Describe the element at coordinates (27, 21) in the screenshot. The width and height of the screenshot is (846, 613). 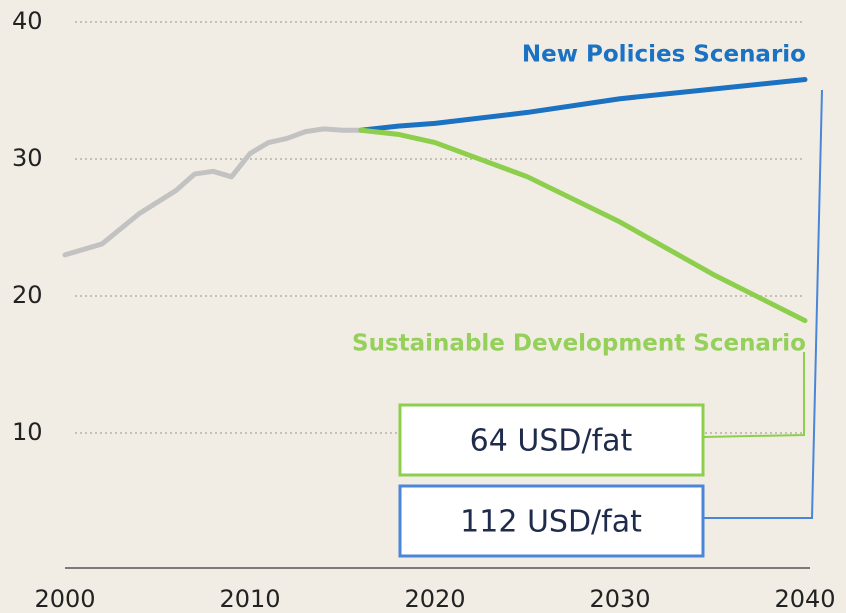
I see `y-tick-label: 40` at that location.